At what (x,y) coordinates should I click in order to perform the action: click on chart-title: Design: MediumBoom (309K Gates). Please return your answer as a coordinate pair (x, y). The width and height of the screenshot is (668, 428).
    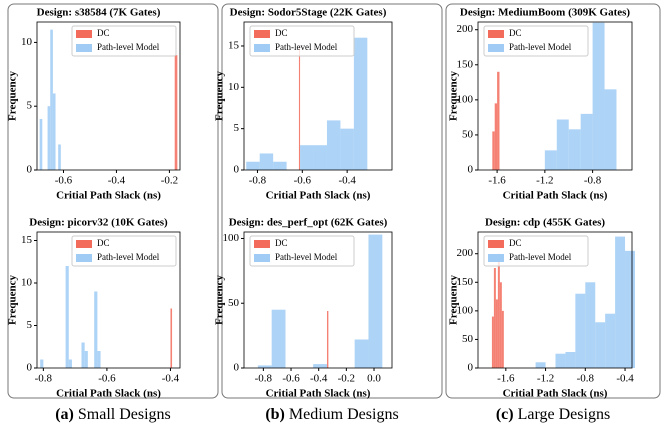
    Looking at the image, I should click on (545, 13).